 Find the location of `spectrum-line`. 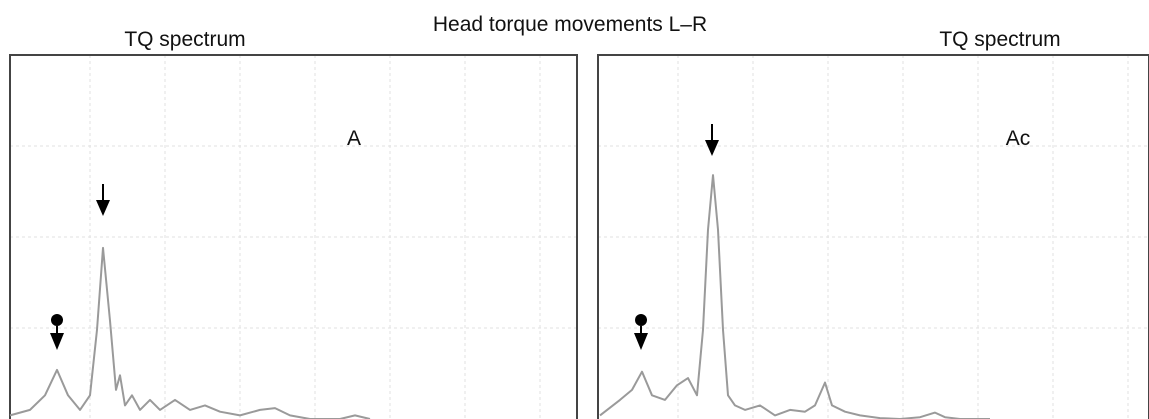

spectrum-line is located at coordinates (190, 332).